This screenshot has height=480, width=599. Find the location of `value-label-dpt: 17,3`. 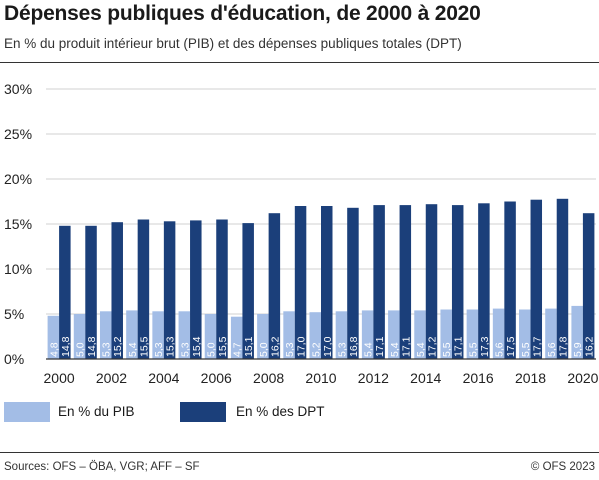

value-label-dpt: 17,3 is located at coordinates (485, 346).